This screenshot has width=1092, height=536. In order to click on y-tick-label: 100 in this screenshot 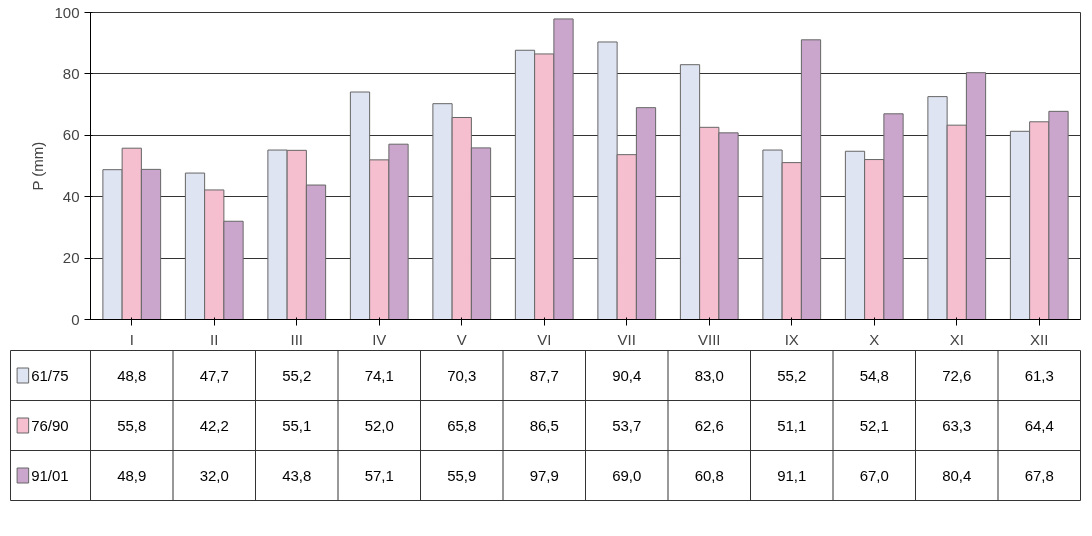, I will do `click(67, 12)`.